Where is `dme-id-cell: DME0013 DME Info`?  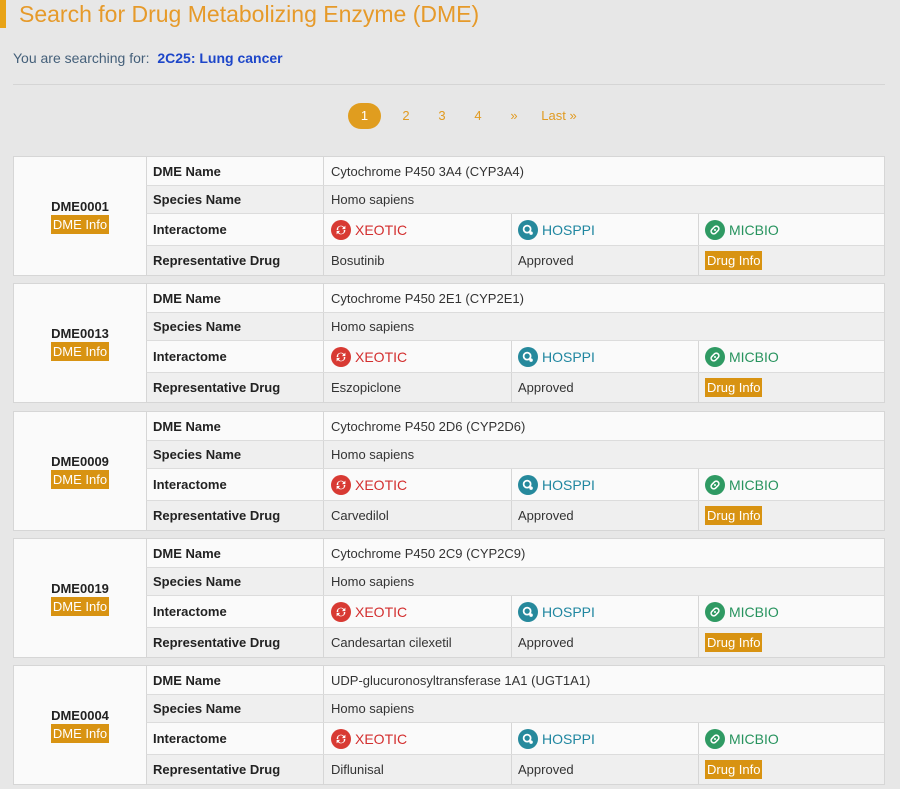
dme-id-cell: DME0013 DME Info is located at coordinates (80, 343).